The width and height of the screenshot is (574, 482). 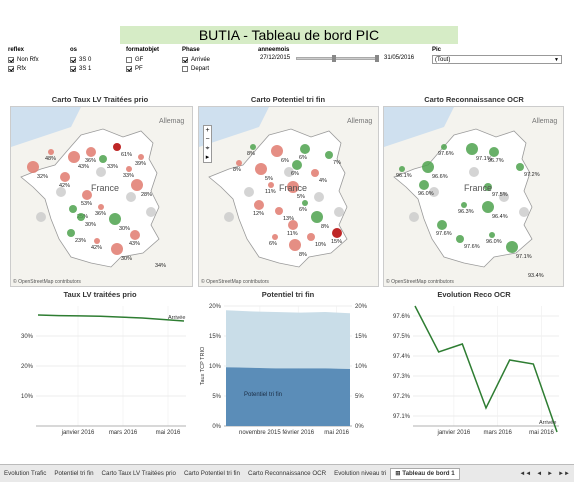 What do you see at coordinates (207, 148) in the screenshot?
I see `pin-icon: ⌖` at bounding box center [207, 148].